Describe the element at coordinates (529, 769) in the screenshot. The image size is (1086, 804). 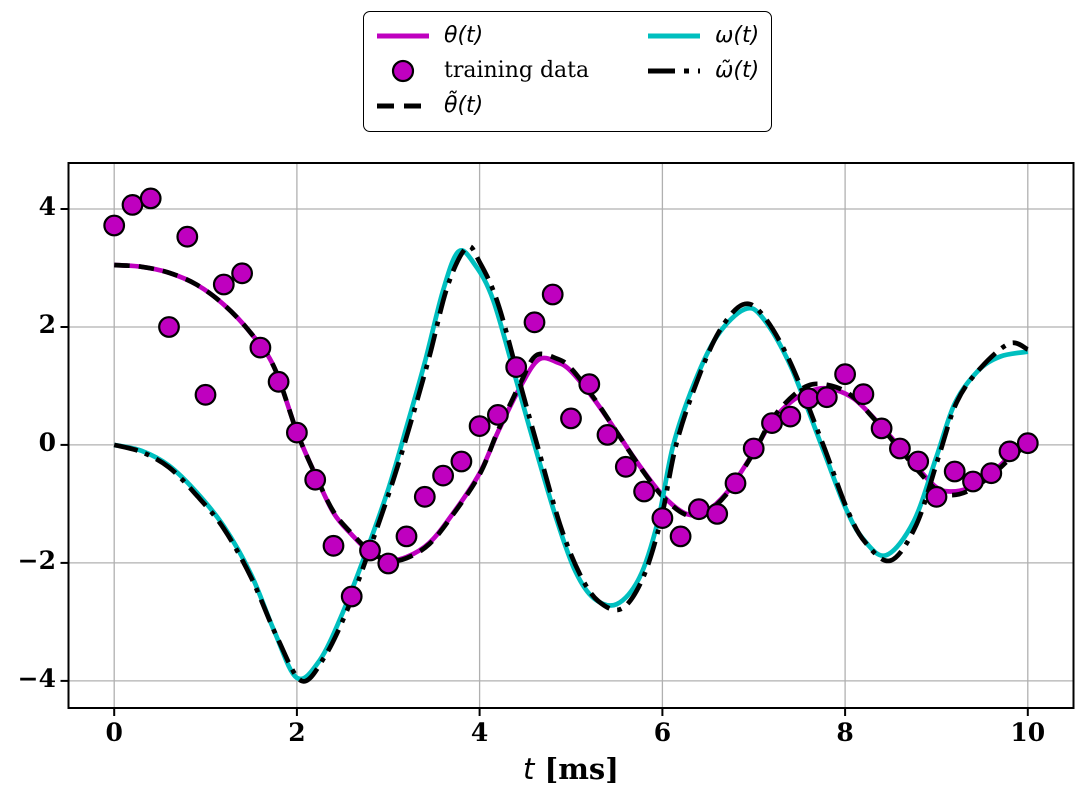
I see `x-axis-label-symbol: t` at that location.